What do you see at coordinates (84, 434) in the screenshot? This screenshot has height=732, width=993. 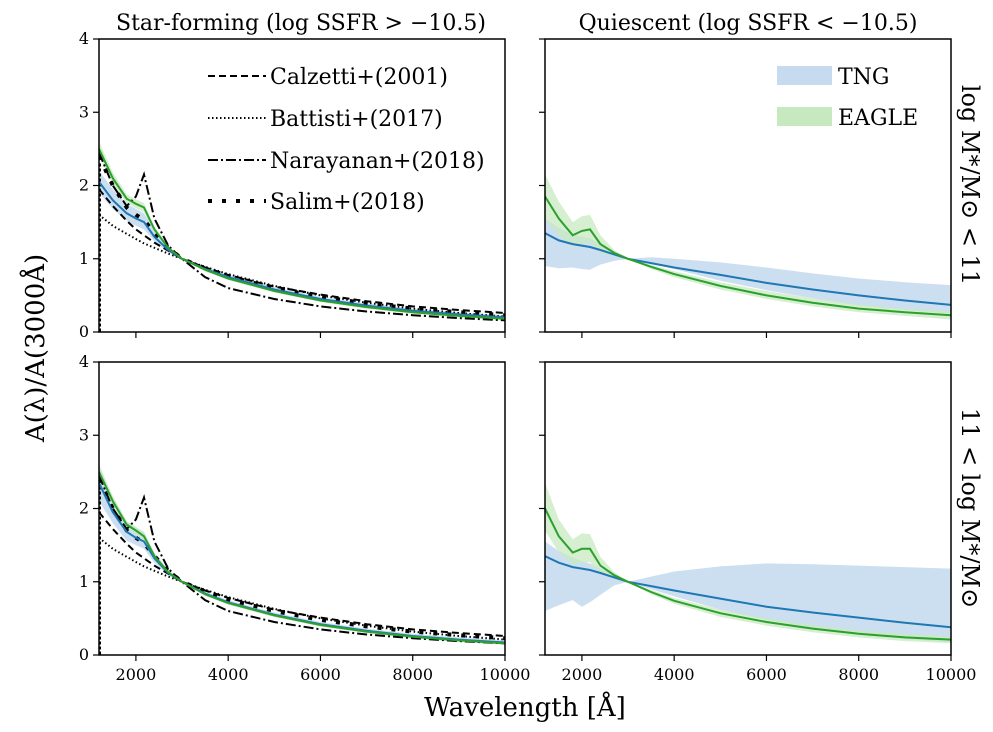 I see `panel-r1-c0-ytick-label-3: 3` at bounding box center [84, 434].